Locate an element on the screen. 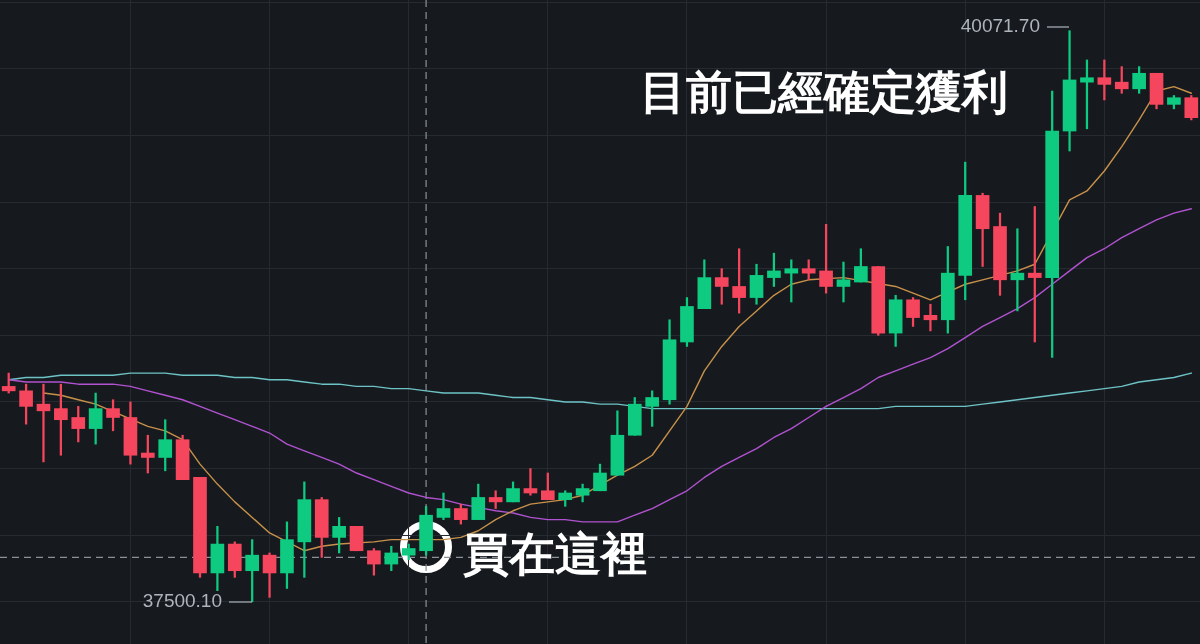  annotation: 37500.10 is located at coordinates (182, 601).